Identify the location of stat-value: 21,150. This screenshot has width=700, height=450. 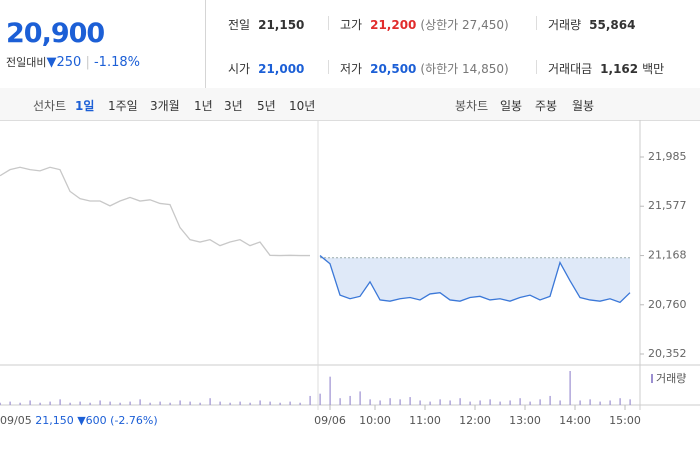
(281, 25).